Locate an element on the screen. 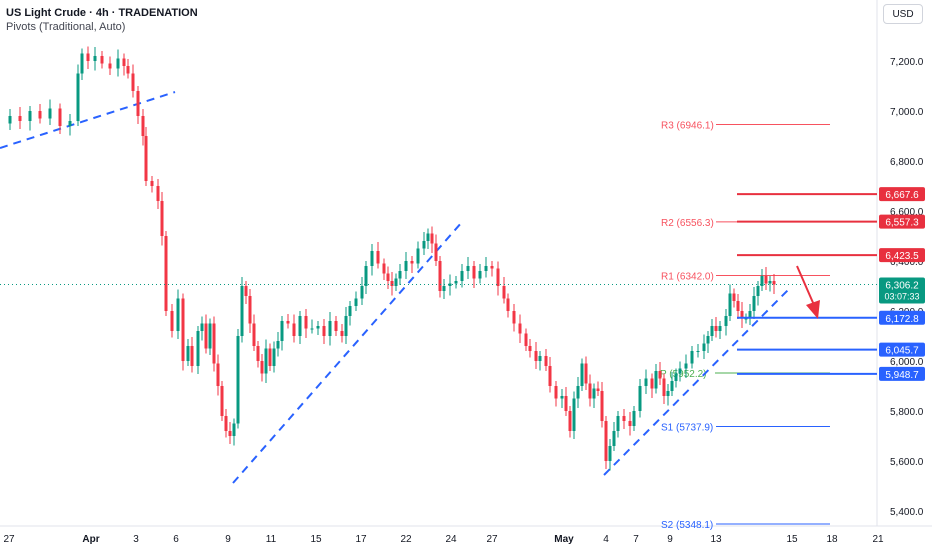 The height and width of the screenshot is (550, 932). x-tick-label: 15 is located at coordinates (792, 539).